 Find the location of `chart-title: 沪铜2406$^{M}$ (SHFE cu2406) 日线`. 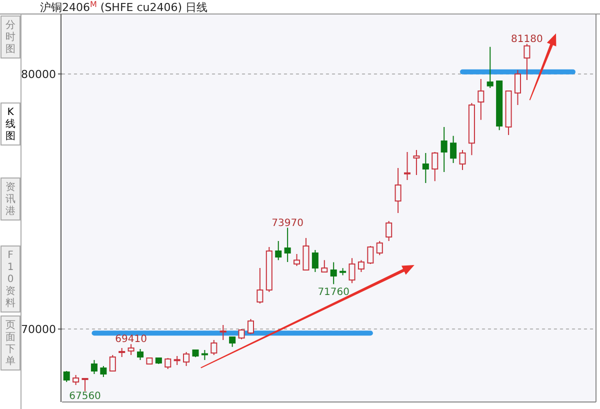

chart-title: 沪铜2406$^{M}$ (SHFE cu2406) 日线 is located at coordinates (124, 7).